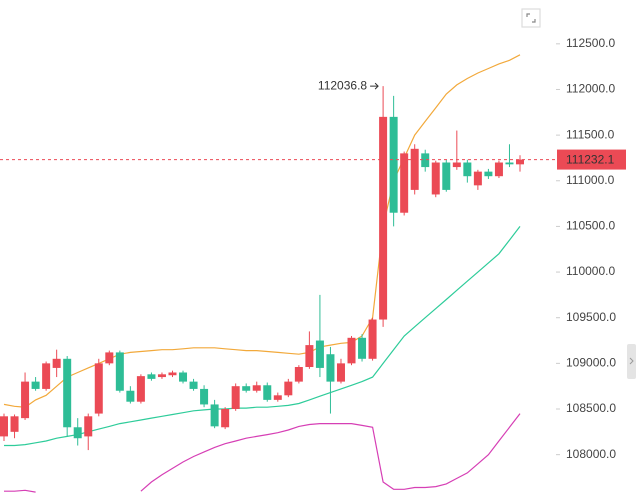 The image size is (636, 493). I want to click on y-tick-label: 110500.0, so click(590, 226).